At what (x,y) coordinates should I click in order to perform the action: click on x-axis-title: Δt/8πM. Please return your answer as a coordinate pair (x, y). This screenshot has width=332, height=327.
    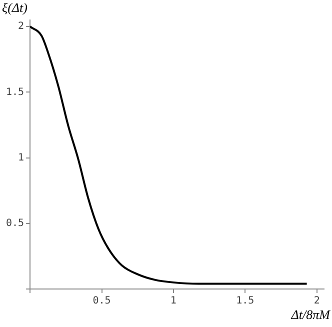
    Looking at the image, I should click on (311, 314).